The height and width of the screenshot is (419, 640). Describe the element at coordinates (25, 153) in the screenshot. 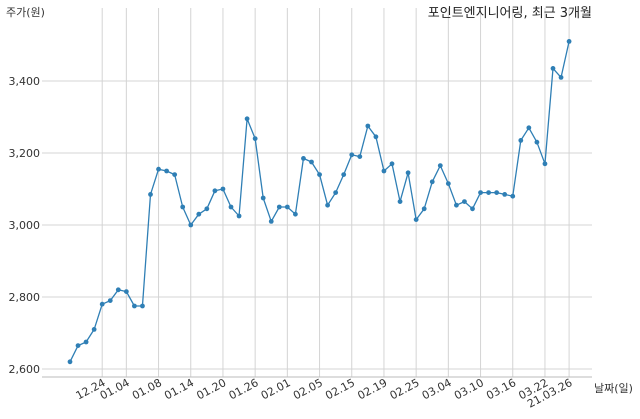

I see `y-tick-label: 3,200` at that location.